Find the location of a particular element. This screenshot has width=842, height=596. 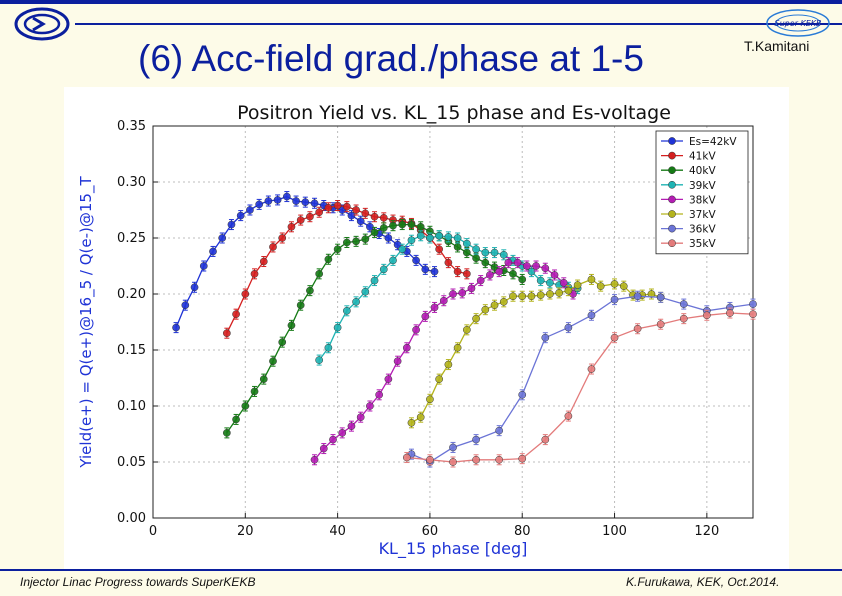

kek-logo-icon is located at coordinates (42, 24).